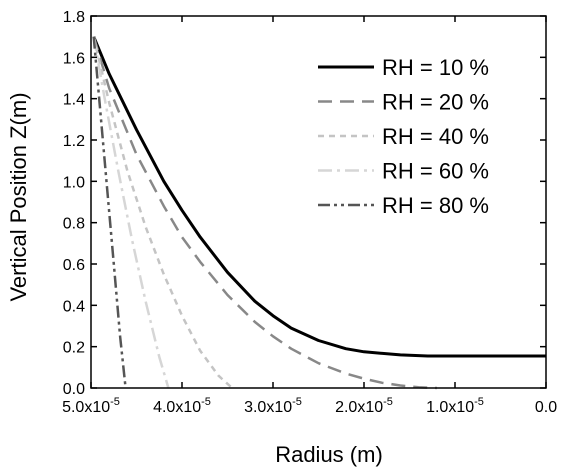 This screenshot has width=569, height=472. What do you see at coordinates (74, 389) in the screenshot?
I see `y-tick-label: 0.0` at bounding box center [74, 389].